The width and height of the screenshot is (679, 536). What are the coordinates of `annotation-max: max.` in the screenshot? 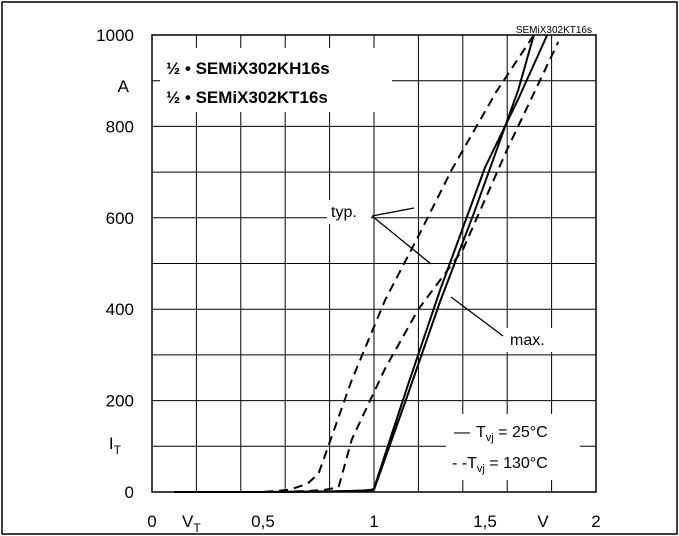 It's located at (527, 340).